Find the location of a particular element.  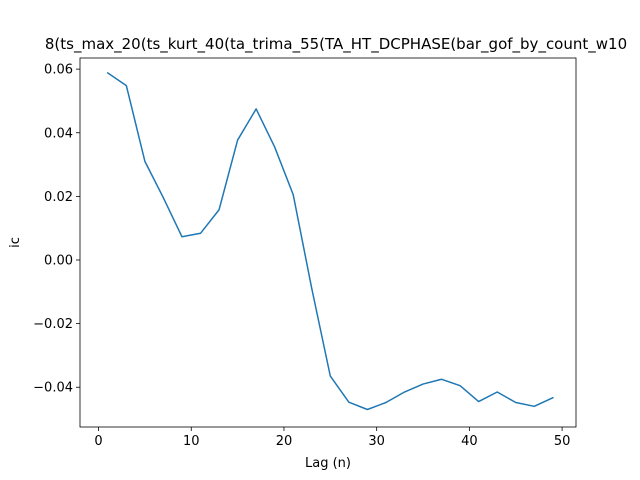

x-axis-label: Lag (n) is located at coordinates (328, 463).